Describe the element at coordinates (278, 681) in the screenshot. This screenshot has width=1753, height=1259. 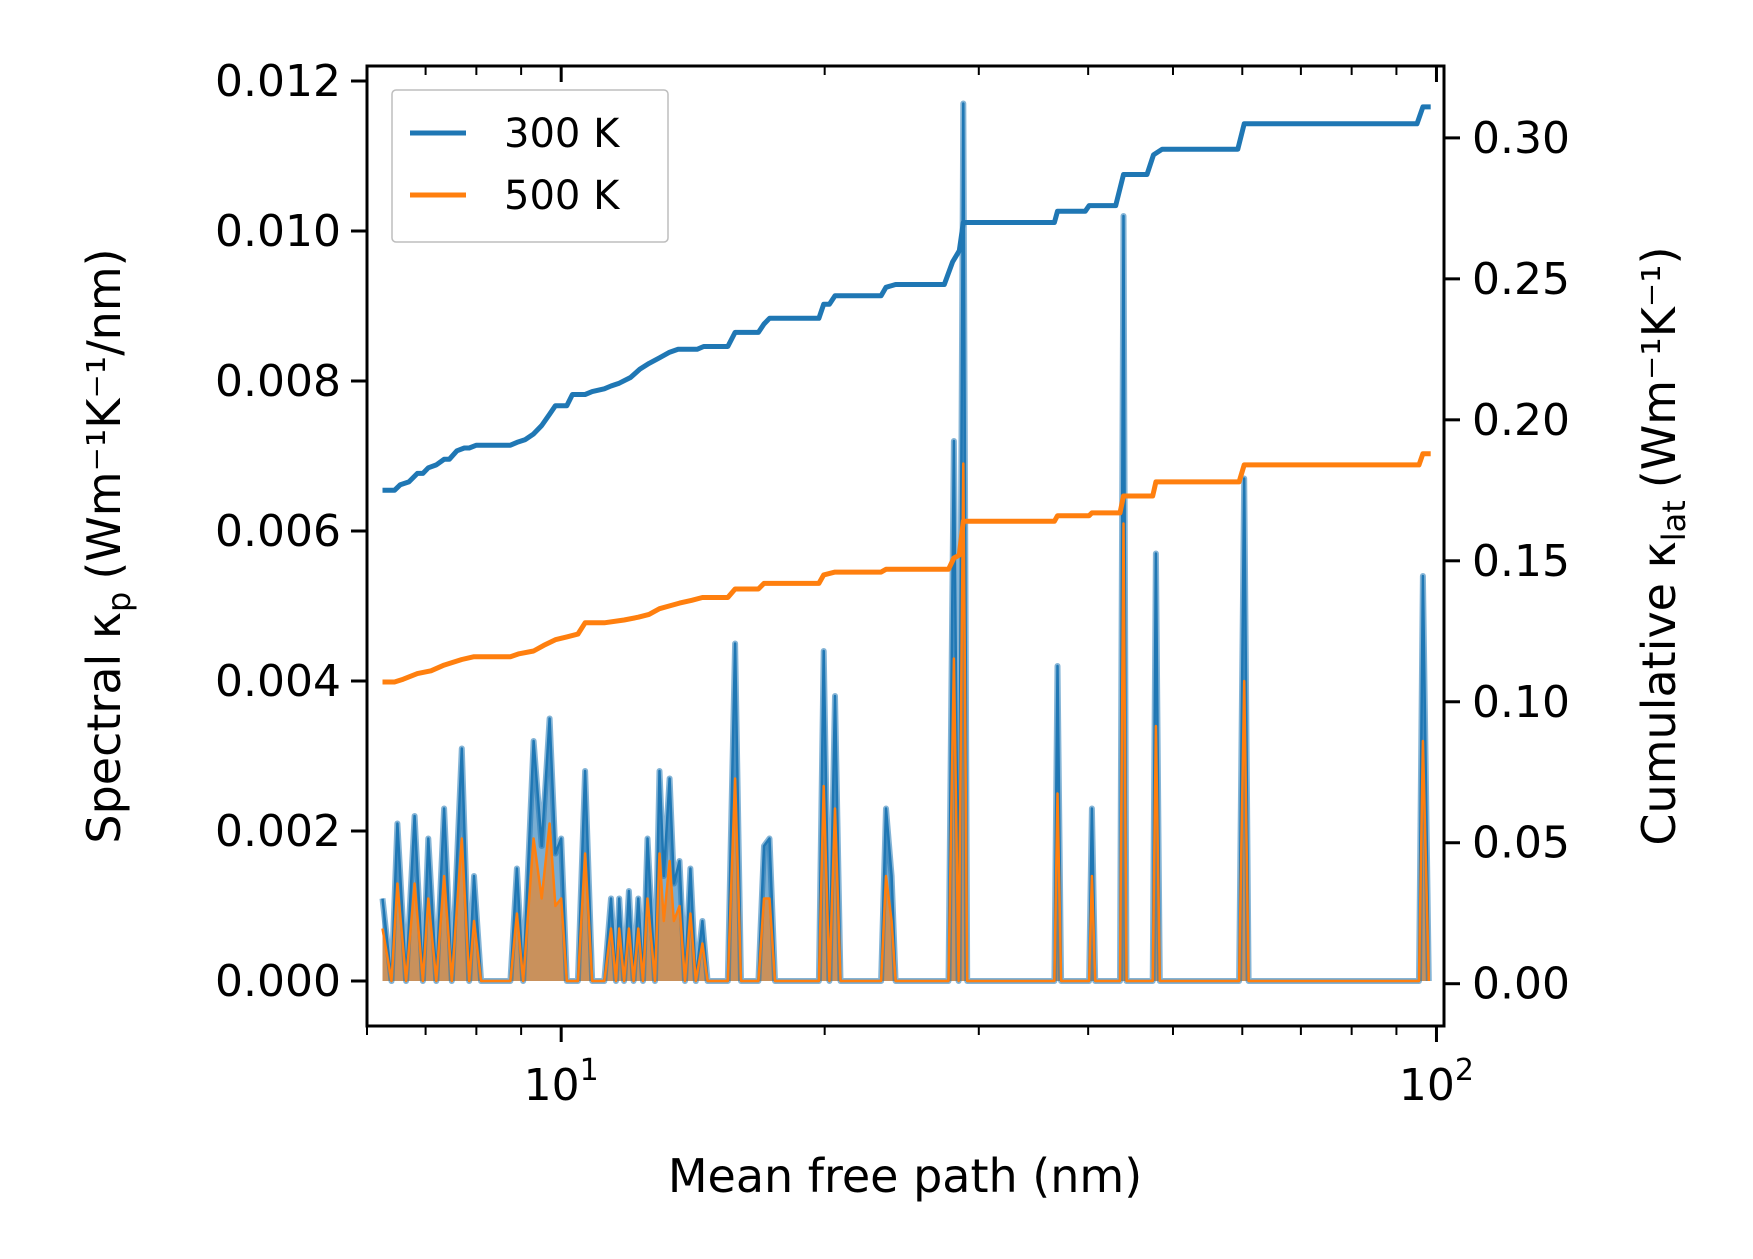
I see `y-left-tick-label: 0.004` at that location.